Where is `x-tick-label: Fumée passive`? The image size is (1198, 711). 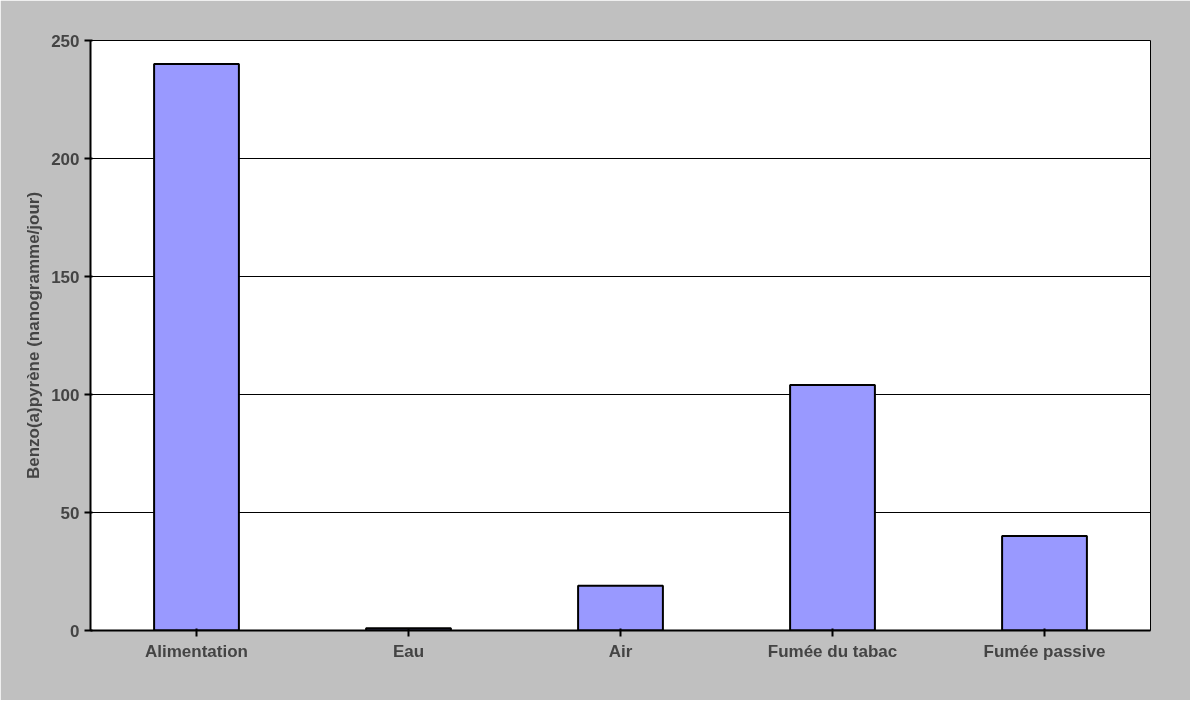 x-tick-label: Fumée passive is located at coordinates (1044, 651).